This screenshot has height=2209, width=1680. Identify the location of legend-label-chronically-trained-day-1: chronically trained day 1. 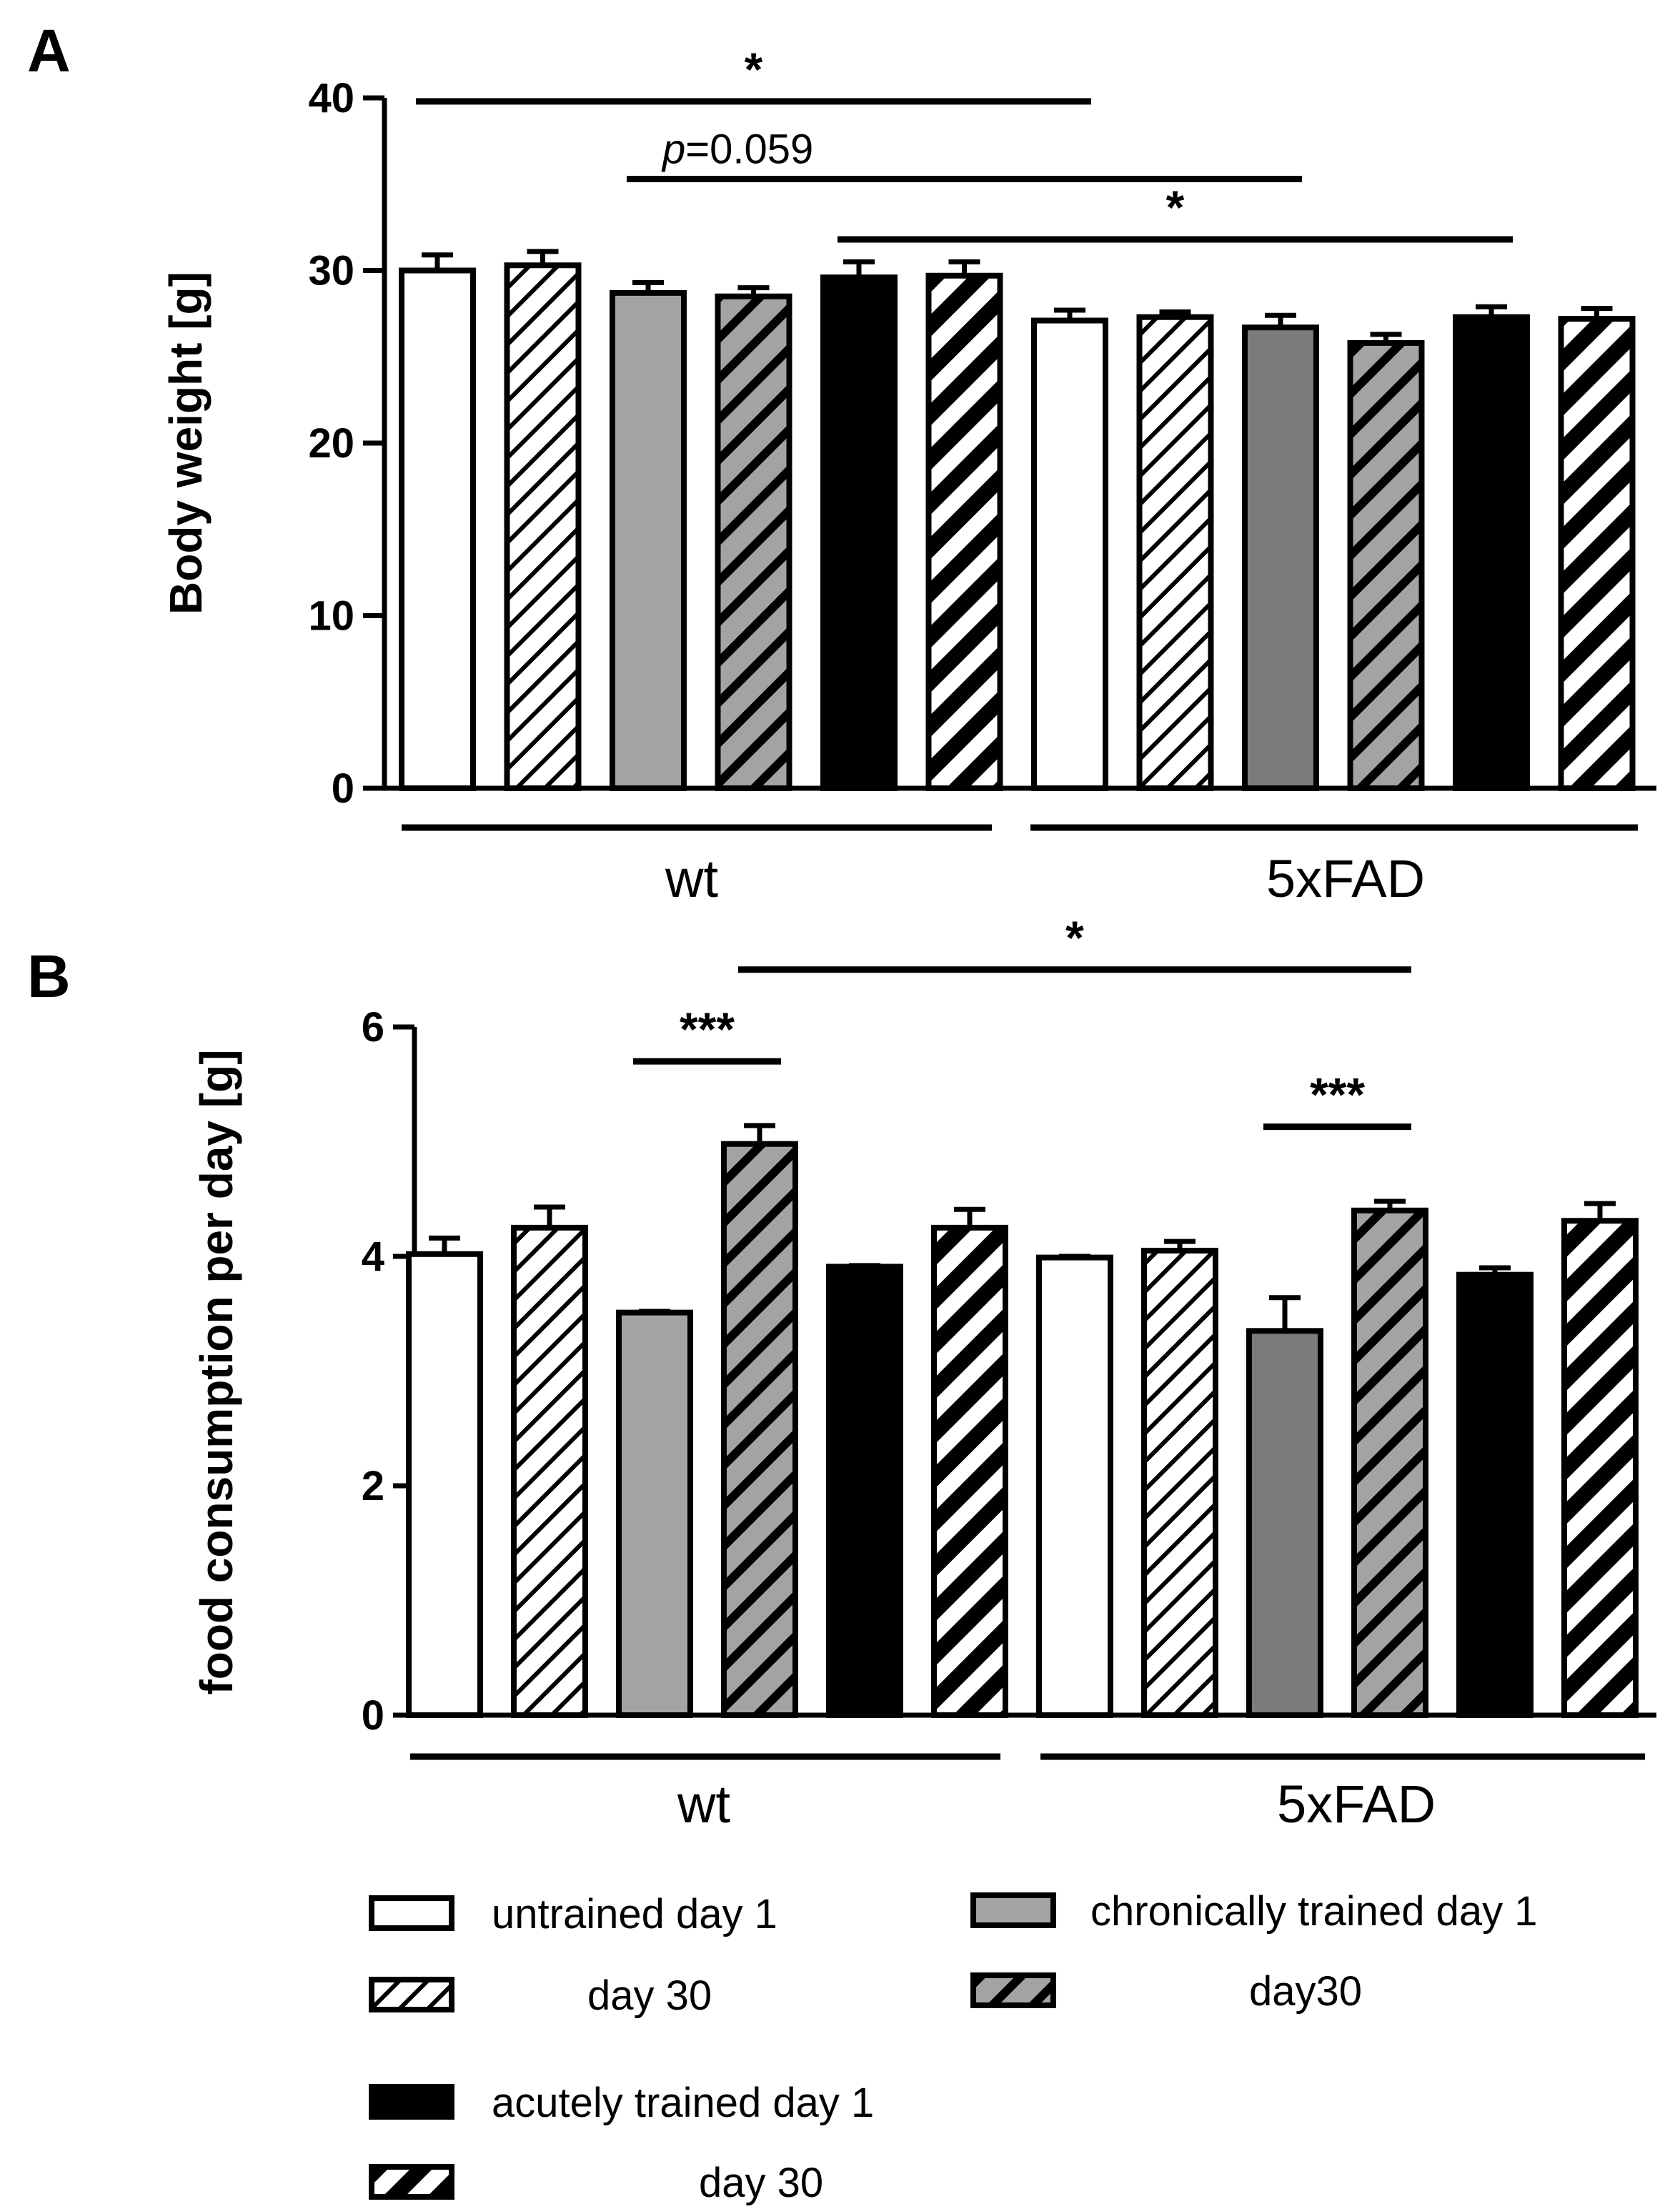
(1313, 1911).